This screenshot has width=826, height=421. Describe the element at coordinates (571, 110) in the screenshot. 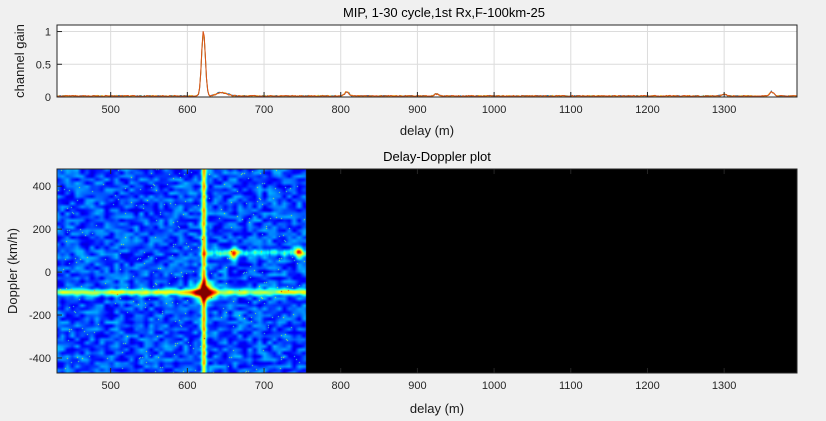

I see `mip-x-tick-label: 1100` at that location.